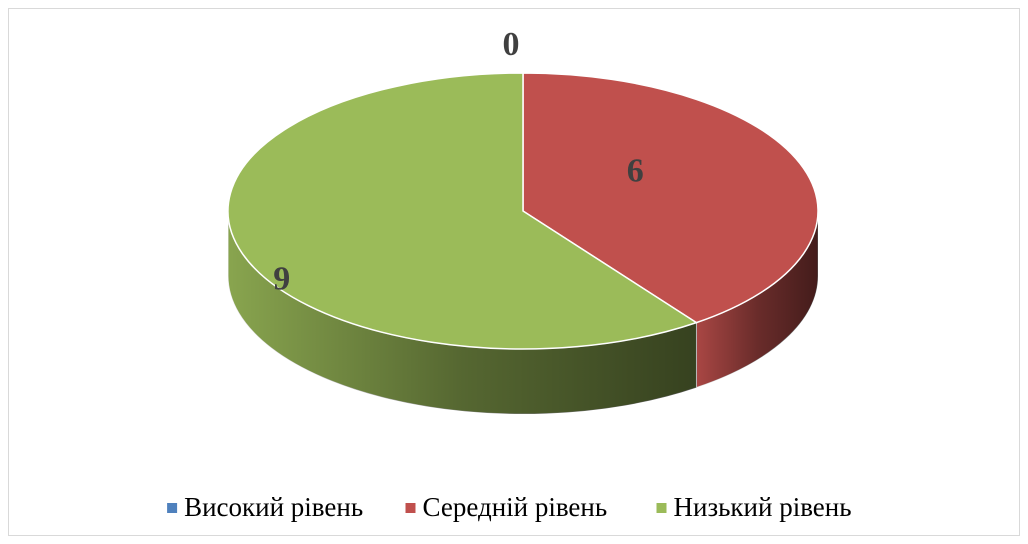  Describe the element at coordinates (670, 198) in the screenshot. I see `slice` at that location.